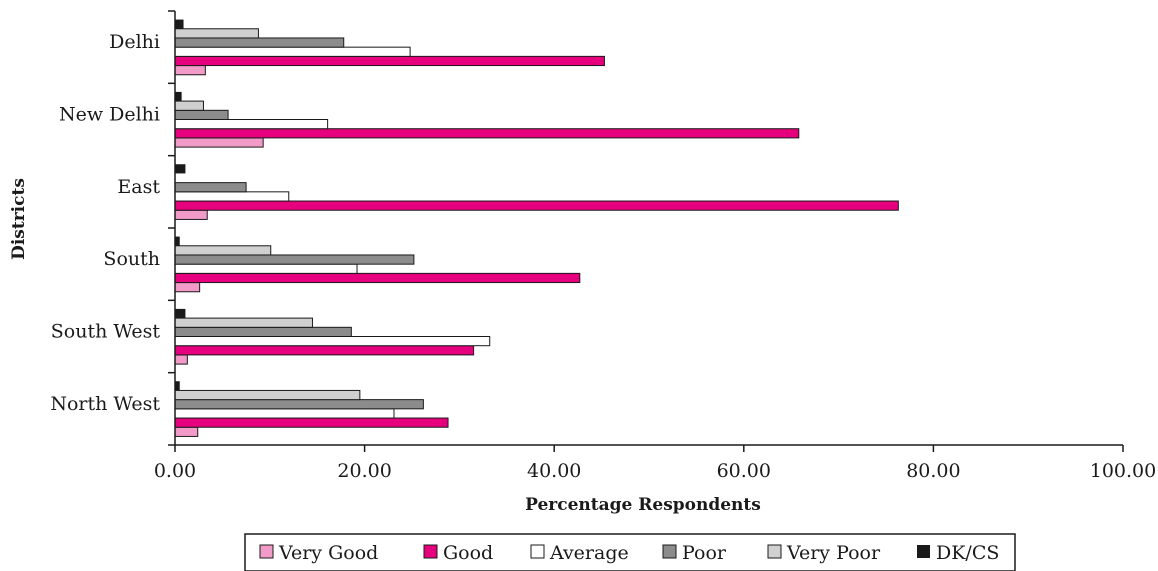  Describe the element at coordinates (299, 404) in the screenshot. I see `bar-north-west-poor` at that location.